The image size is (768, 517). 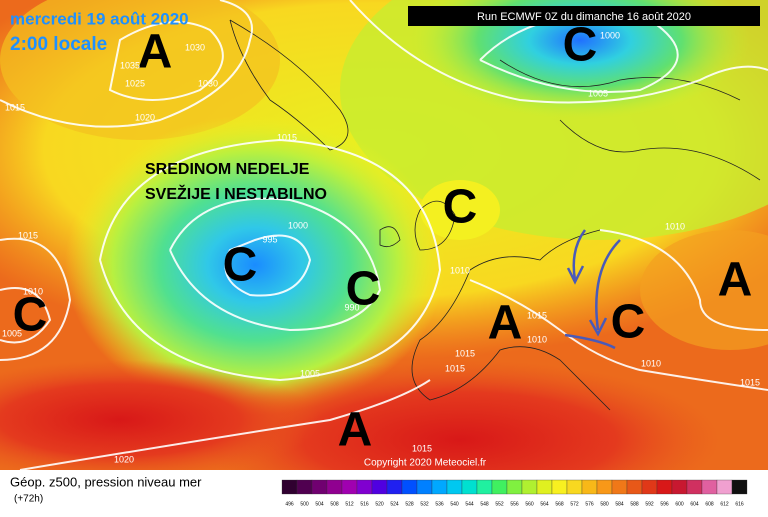 I want to click on lead-time: (+72h), so click(x=28, y=499).